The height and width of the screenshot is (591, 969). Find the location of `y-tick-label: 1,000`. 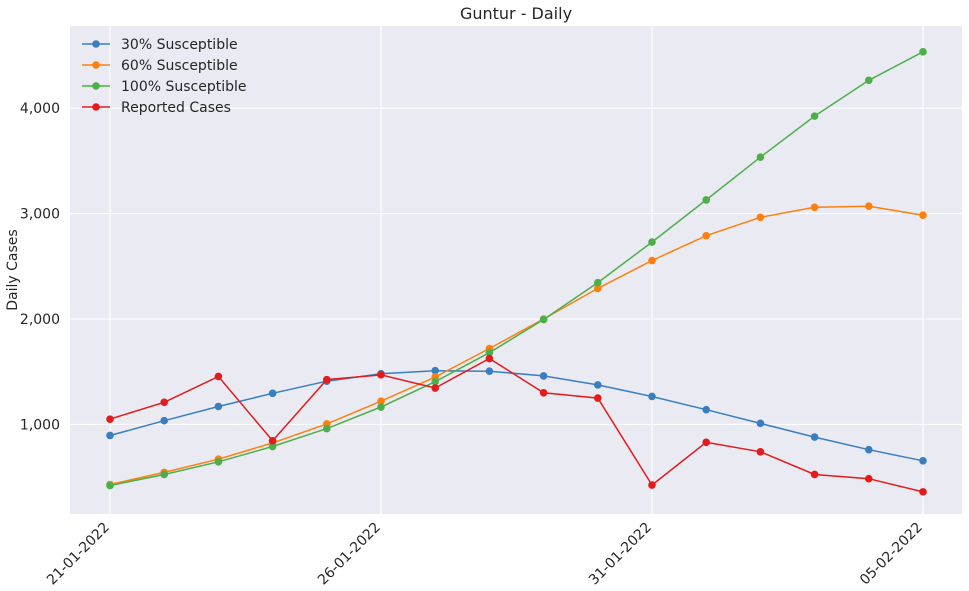

y-tick-label: 1,000 is located at coordinates (40, 425).